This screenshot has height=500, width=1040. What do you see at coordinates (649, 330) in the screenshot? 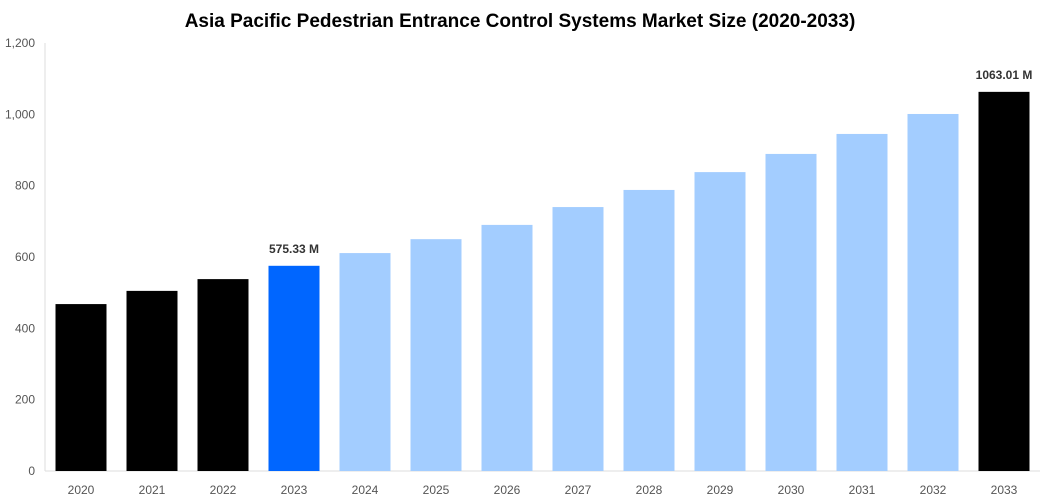
I see `bar-2028` at bounding box center [649, 330].